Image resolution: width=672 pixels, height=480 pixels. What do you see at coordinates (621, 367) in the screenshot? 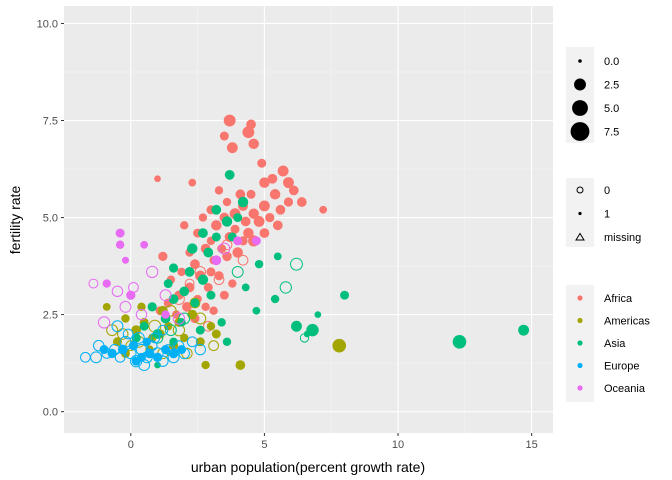
I see `color-legend-label: Europe` at bounding box center [621, 367].